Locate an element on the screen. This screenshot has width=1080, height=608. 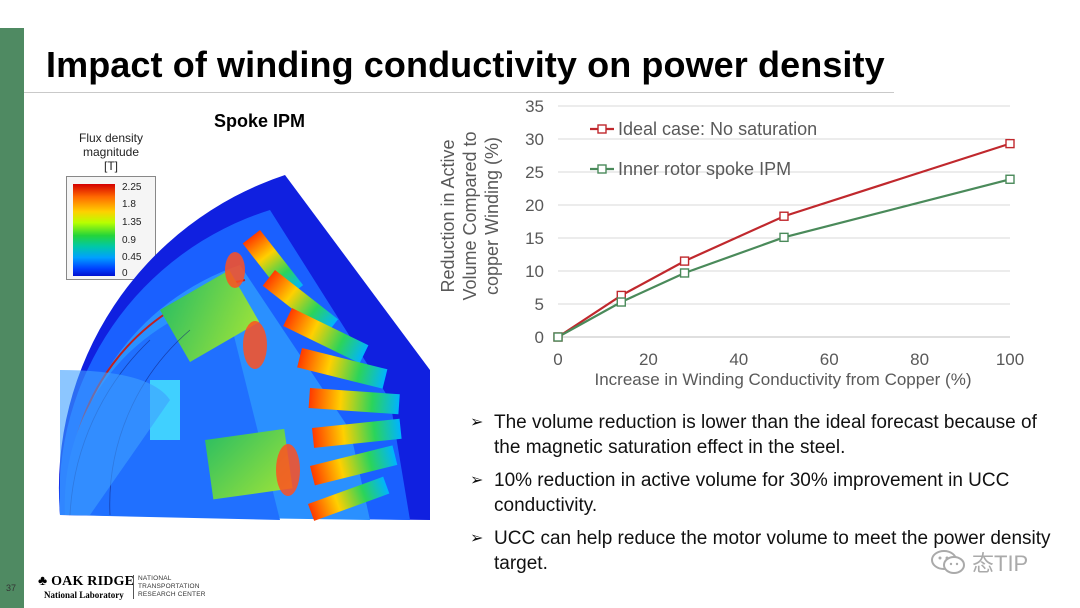
tree-icon: ♣ is located at coordinates (43, 581).